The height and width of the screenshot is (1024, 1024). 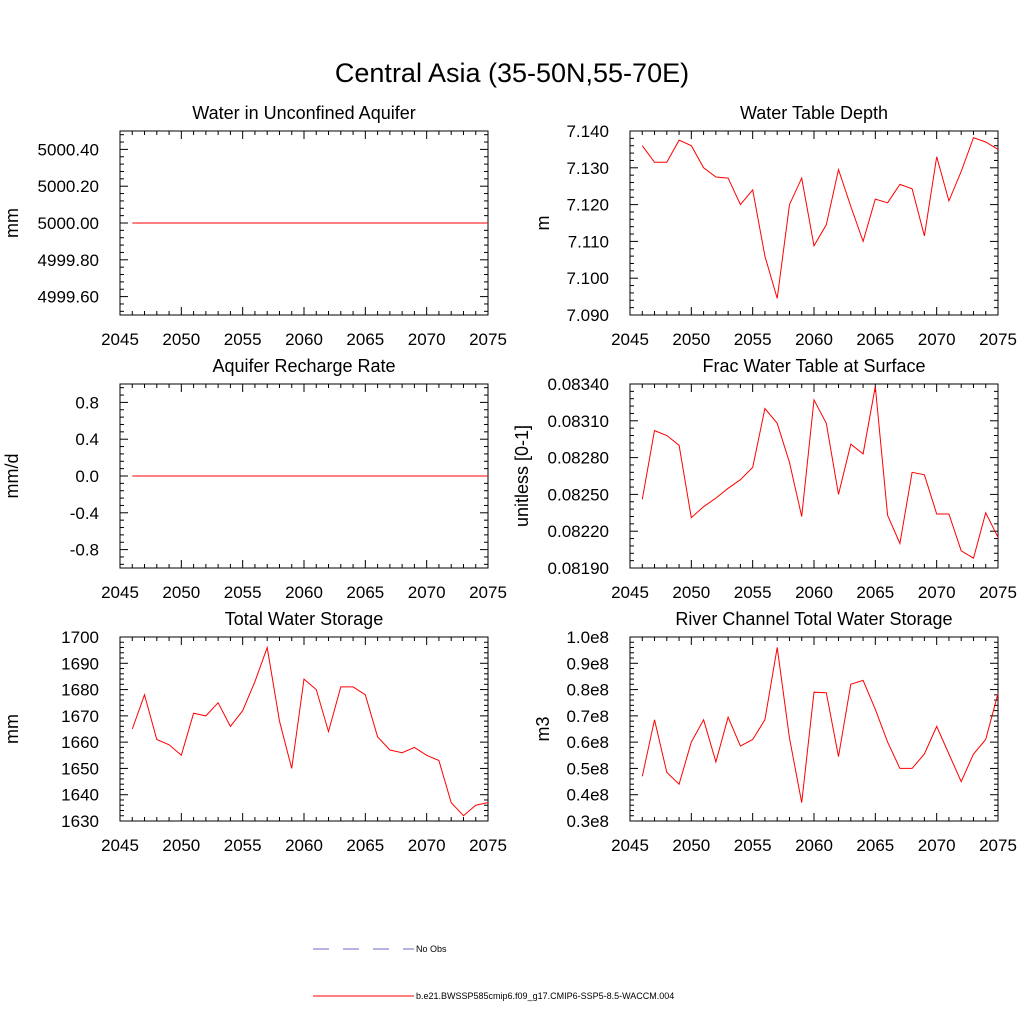 I want to click on panel-title: Water Table Depth, so click(x=814, y=113).